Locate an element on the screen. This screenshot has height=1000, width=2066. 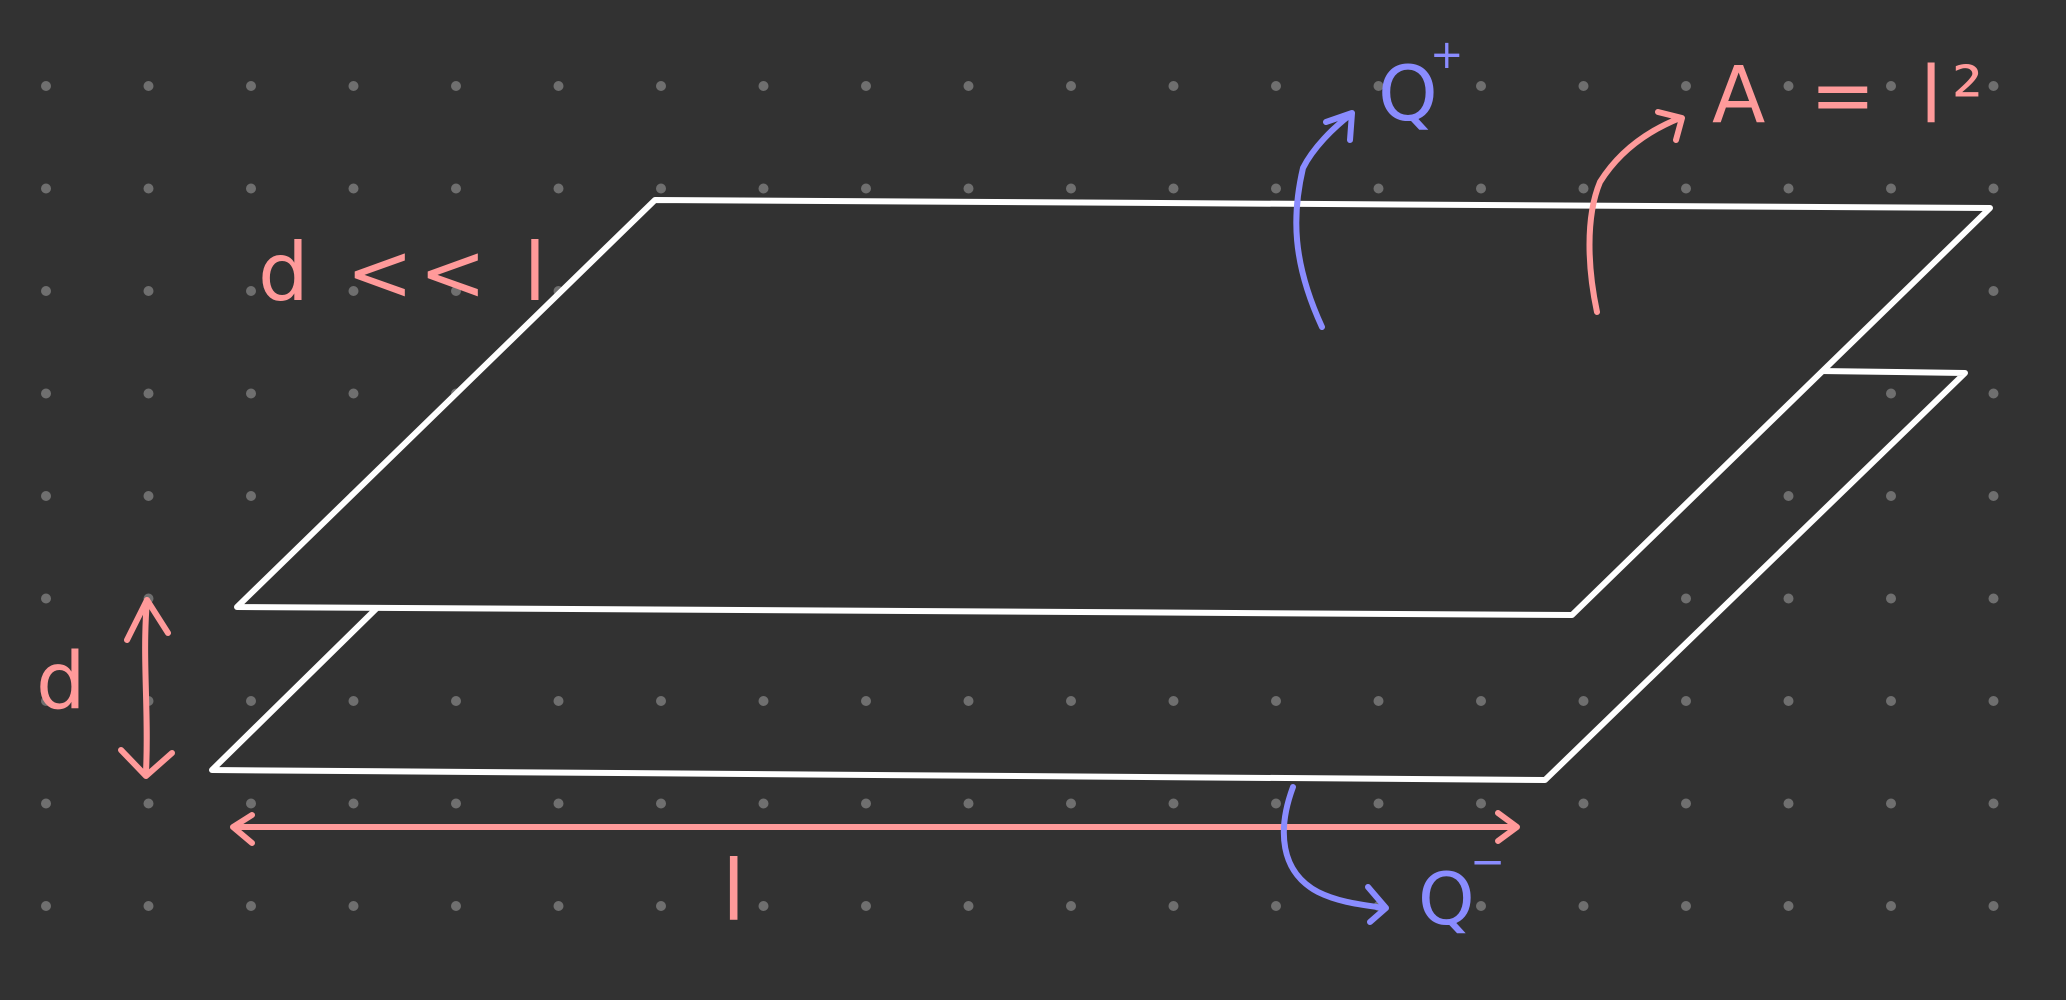
length-dimension: l is located at coordinates (875, 875).